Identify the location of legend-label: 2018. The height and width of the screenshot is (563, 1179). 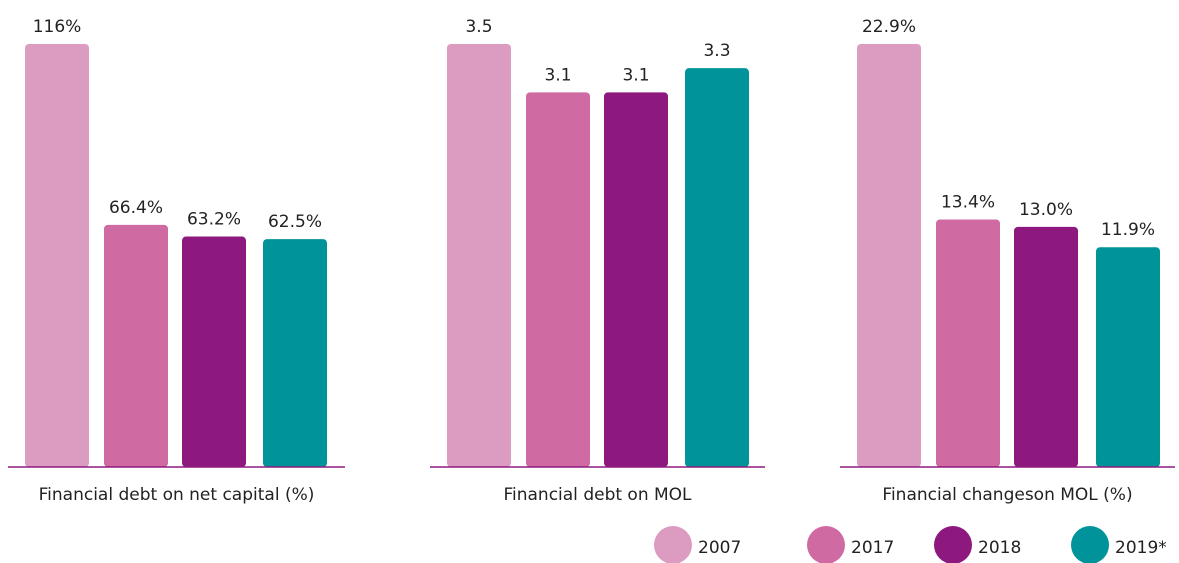
(999, 548).